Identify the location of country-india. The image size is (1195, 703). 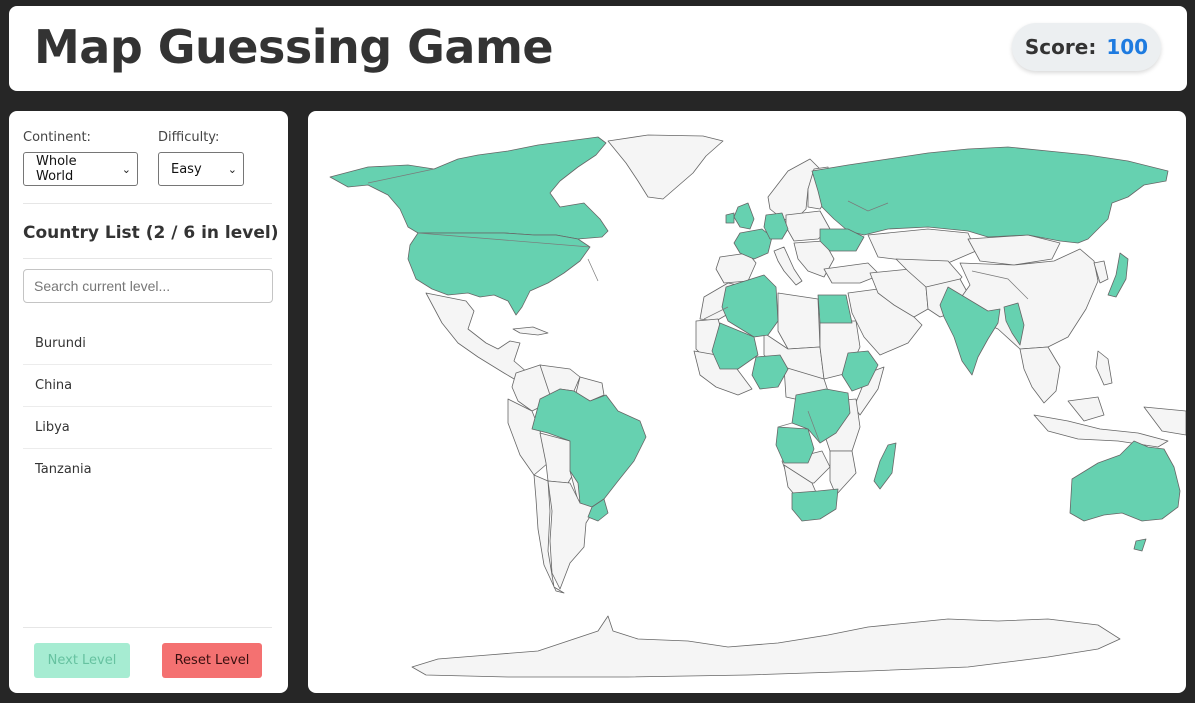
(970, 331).